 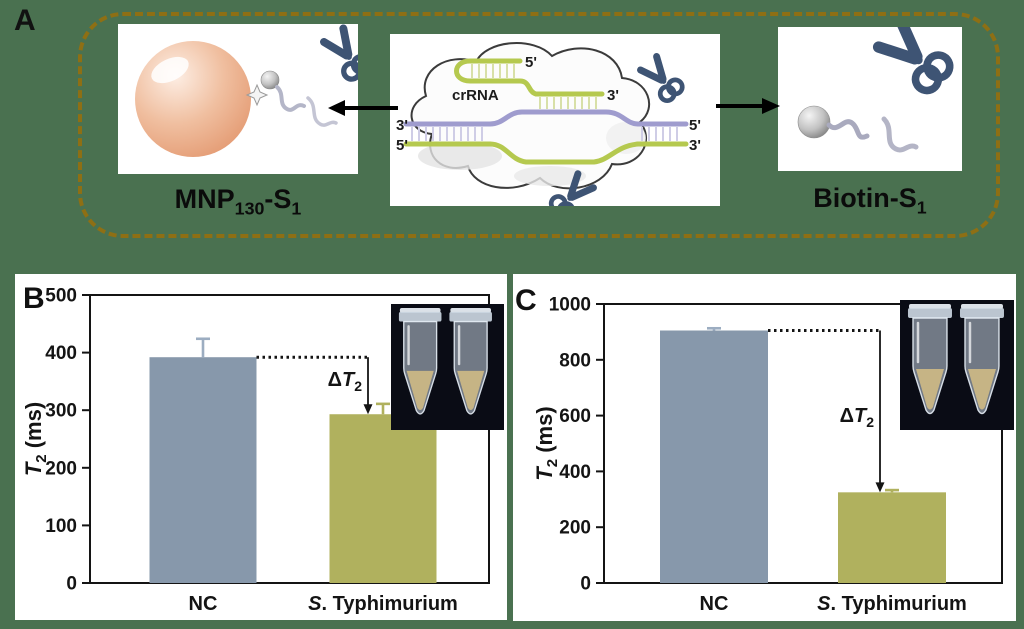 What do you see at coordinates (695, 145) in the screenshot?
I see `right-3prime-label: 3'` at bounding box center [695, 145].